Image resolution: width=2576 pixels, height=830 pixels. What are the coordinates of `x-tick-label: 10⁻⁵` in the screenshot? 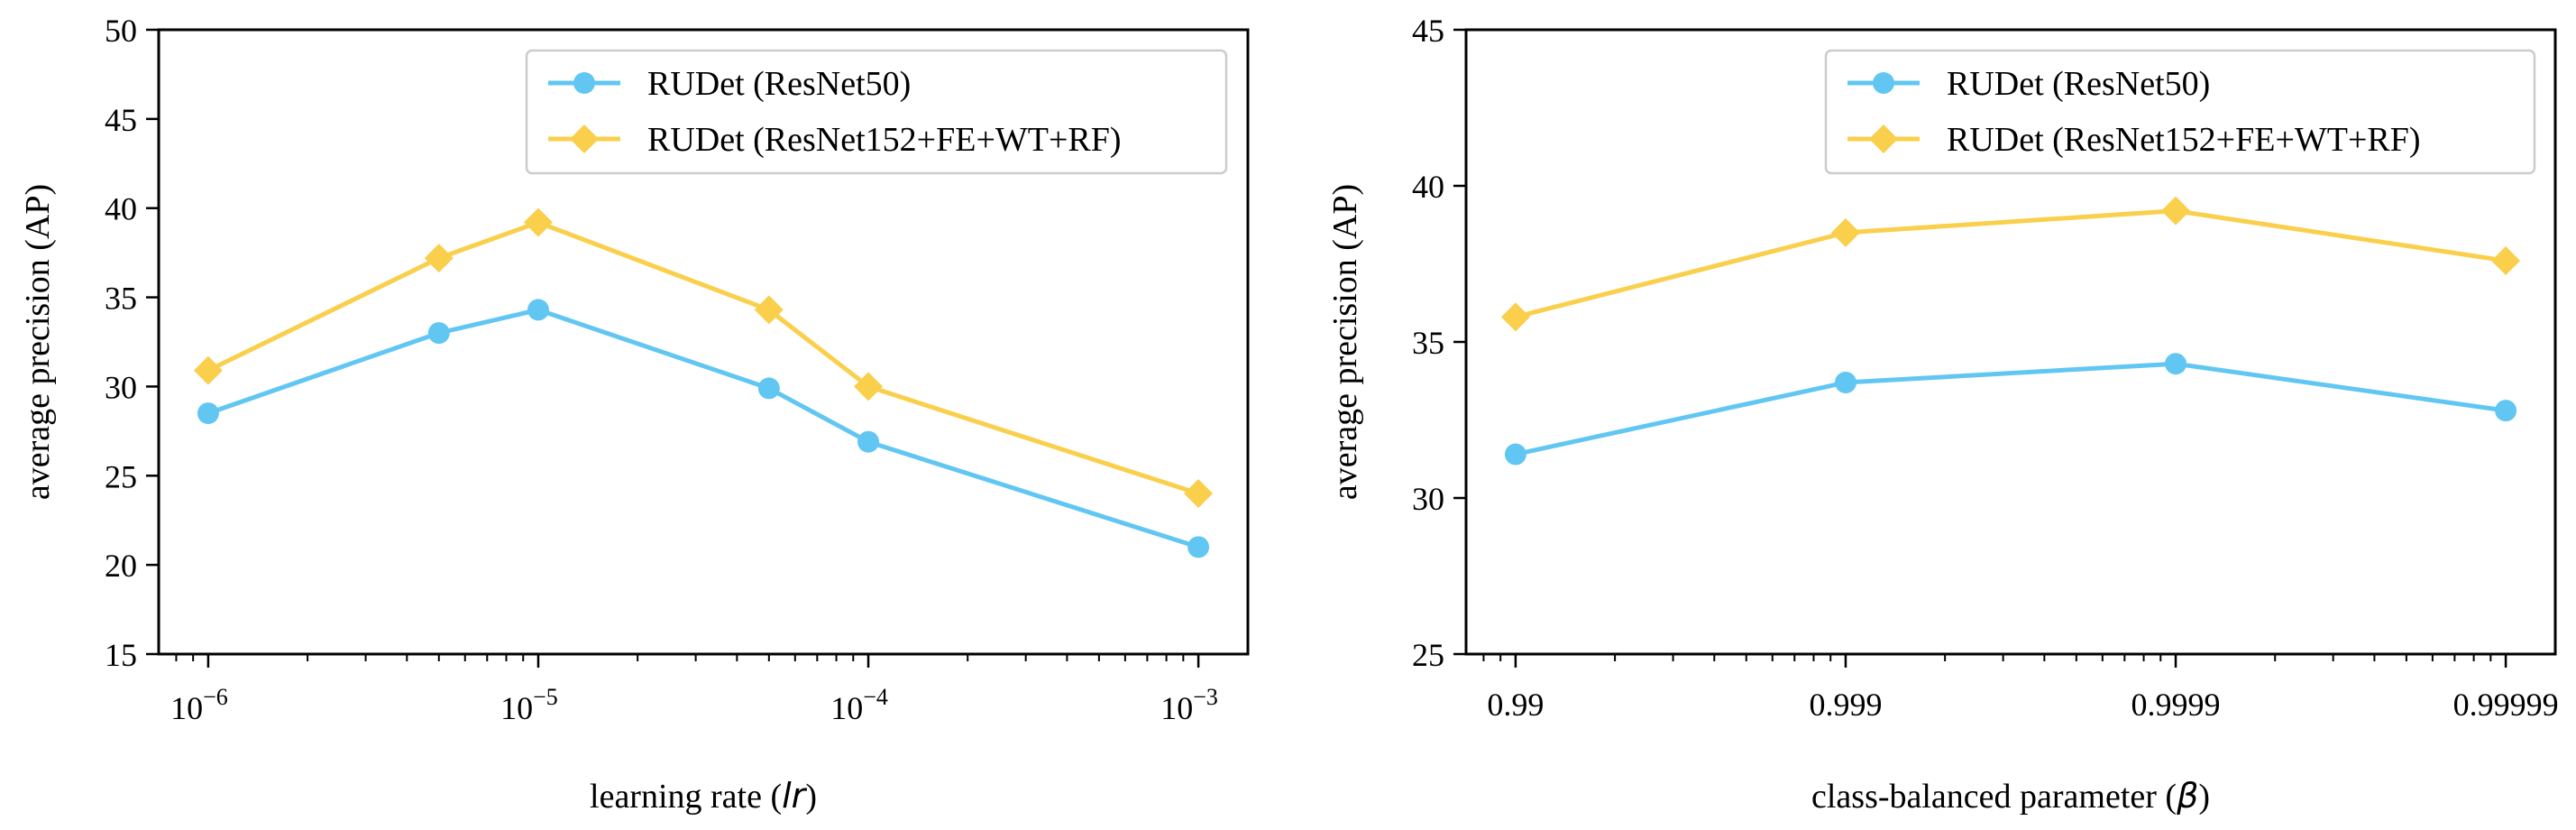 It's located at (529, 705).